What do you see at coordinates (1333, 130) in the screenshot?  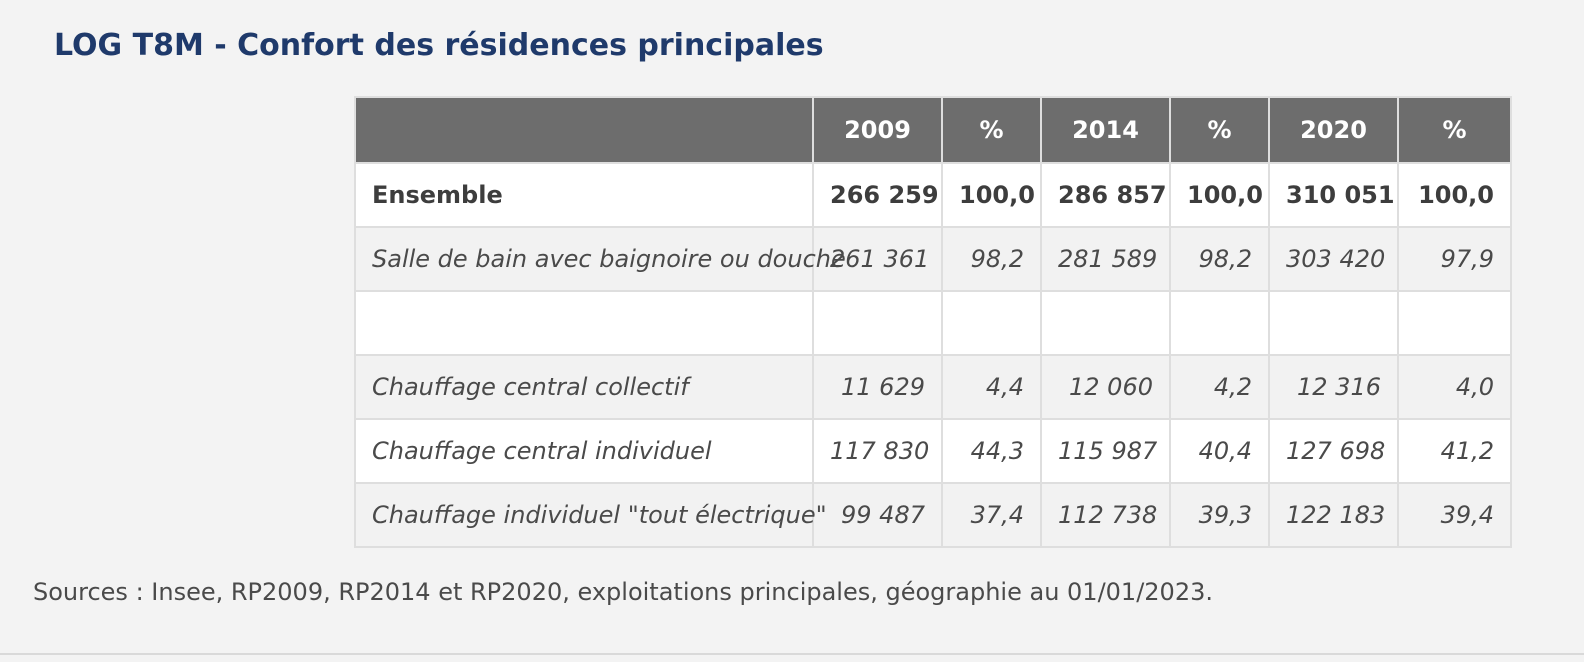 I see `header-year-2020: 2020` at bounding box center [1333, 130].